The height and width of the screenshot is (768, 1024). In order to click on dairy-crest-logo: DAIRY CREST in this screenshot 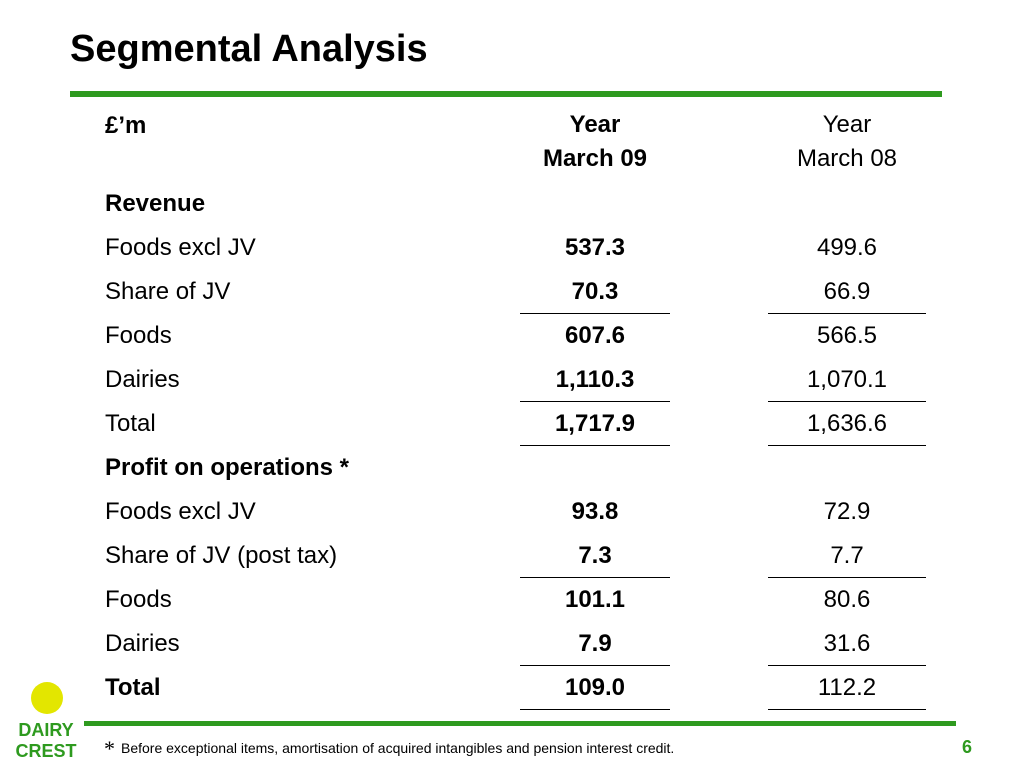, I will do `click(46, 721)`.